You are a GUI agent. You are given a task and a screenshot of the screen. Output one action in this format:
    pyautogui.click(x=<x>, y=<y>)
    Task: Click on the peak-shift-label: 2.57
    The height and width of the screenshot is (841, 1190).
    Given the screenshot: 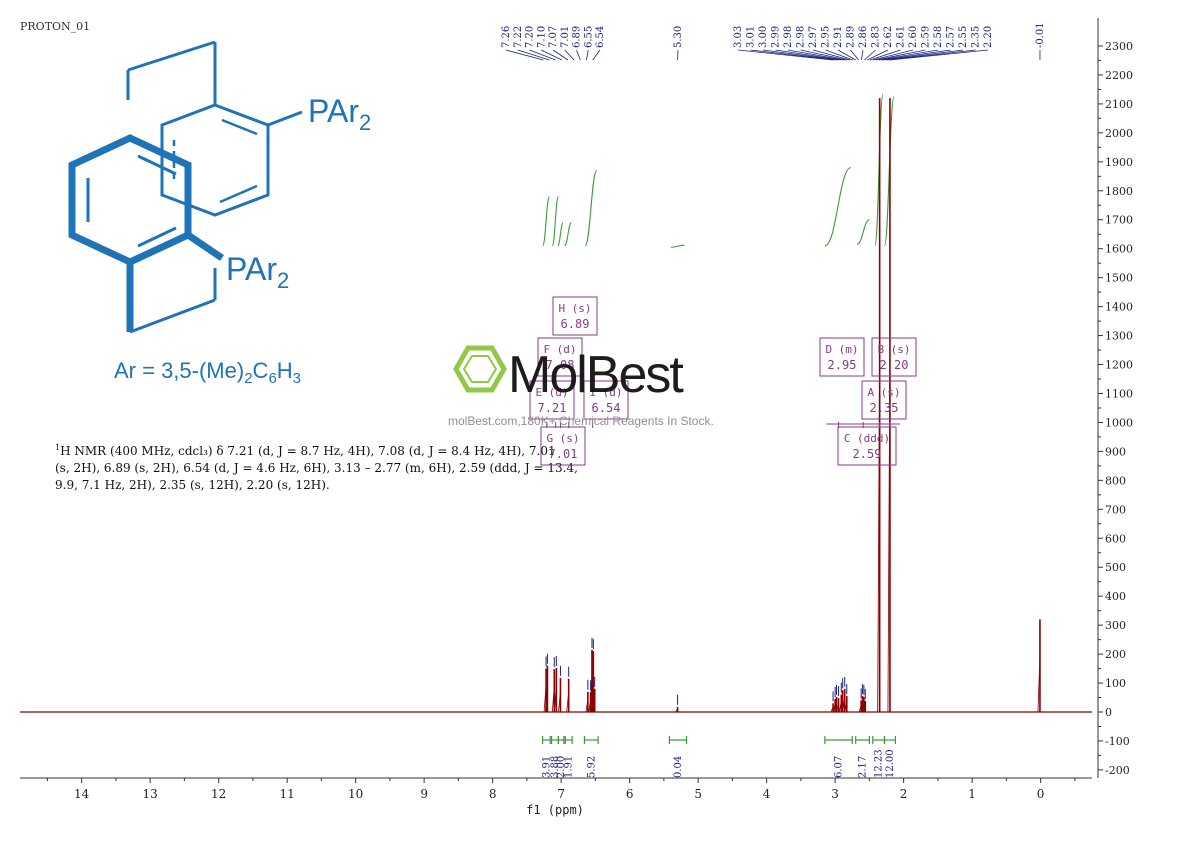 What is the action you would take?
    pyautogui.click(x=951, y=37)
    